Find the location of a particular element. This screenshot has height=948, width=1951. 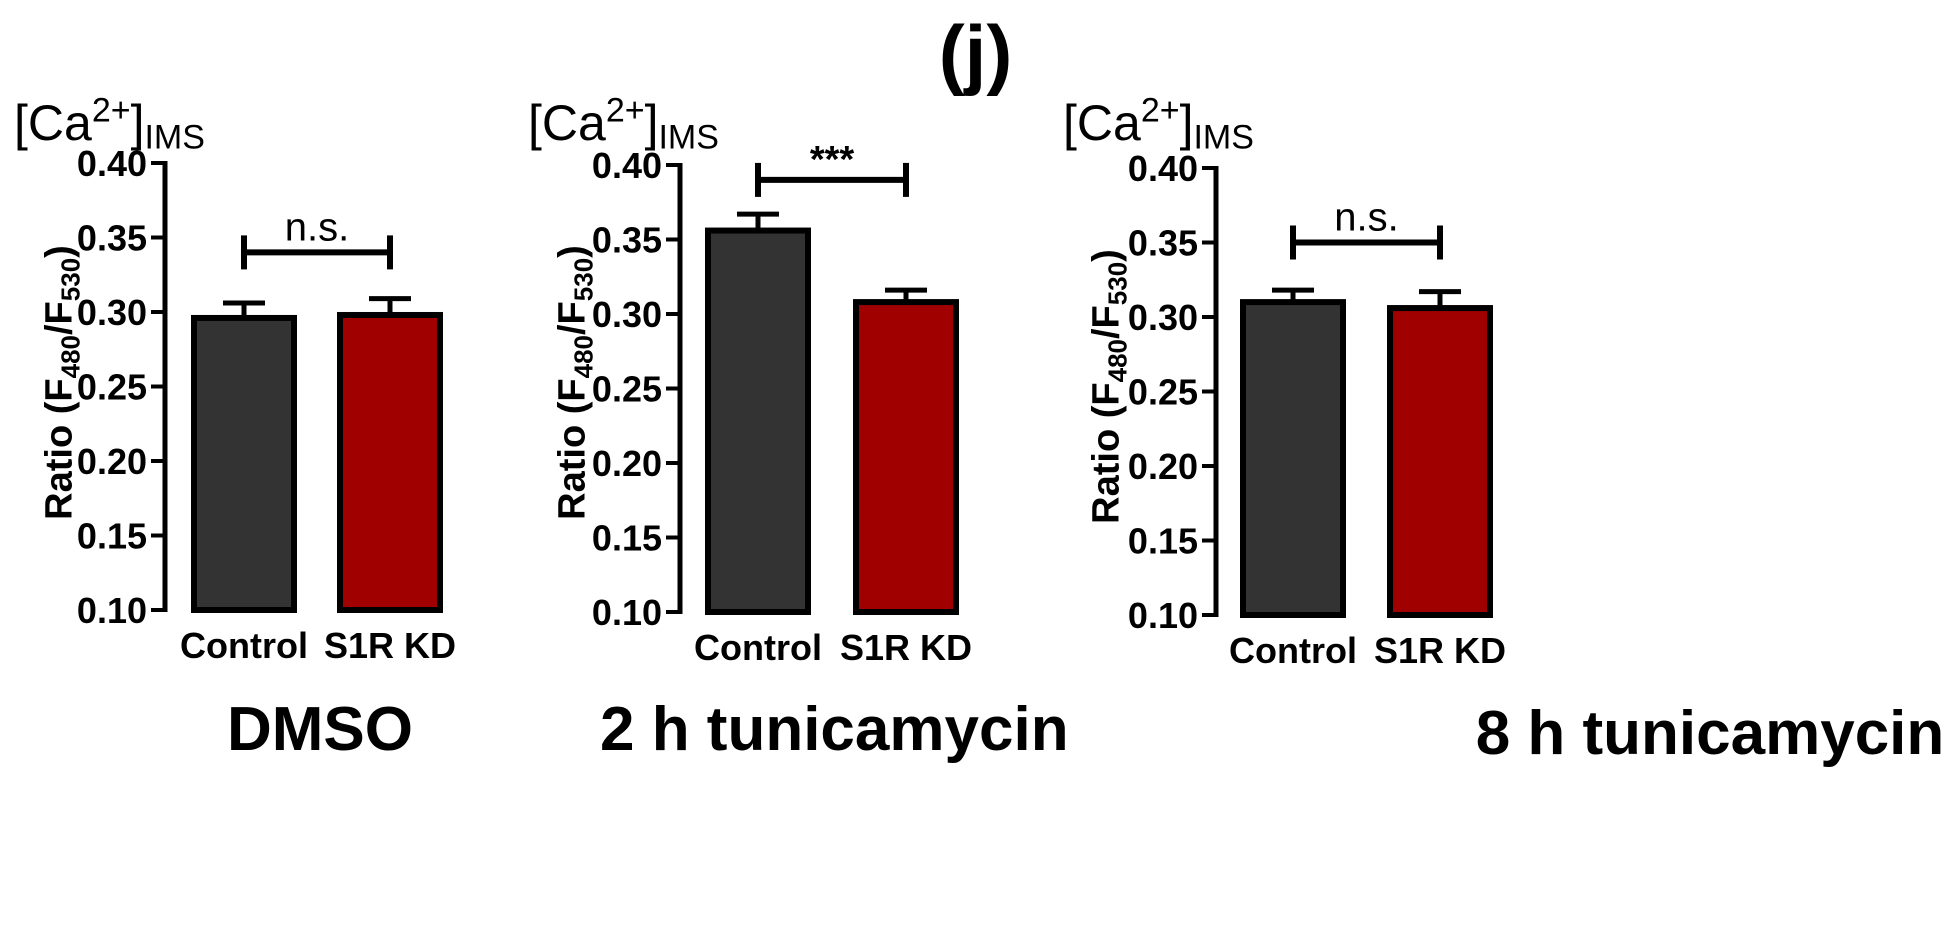

y-tick-label-dmso: 0.10 is located at coordinates (112, 610).